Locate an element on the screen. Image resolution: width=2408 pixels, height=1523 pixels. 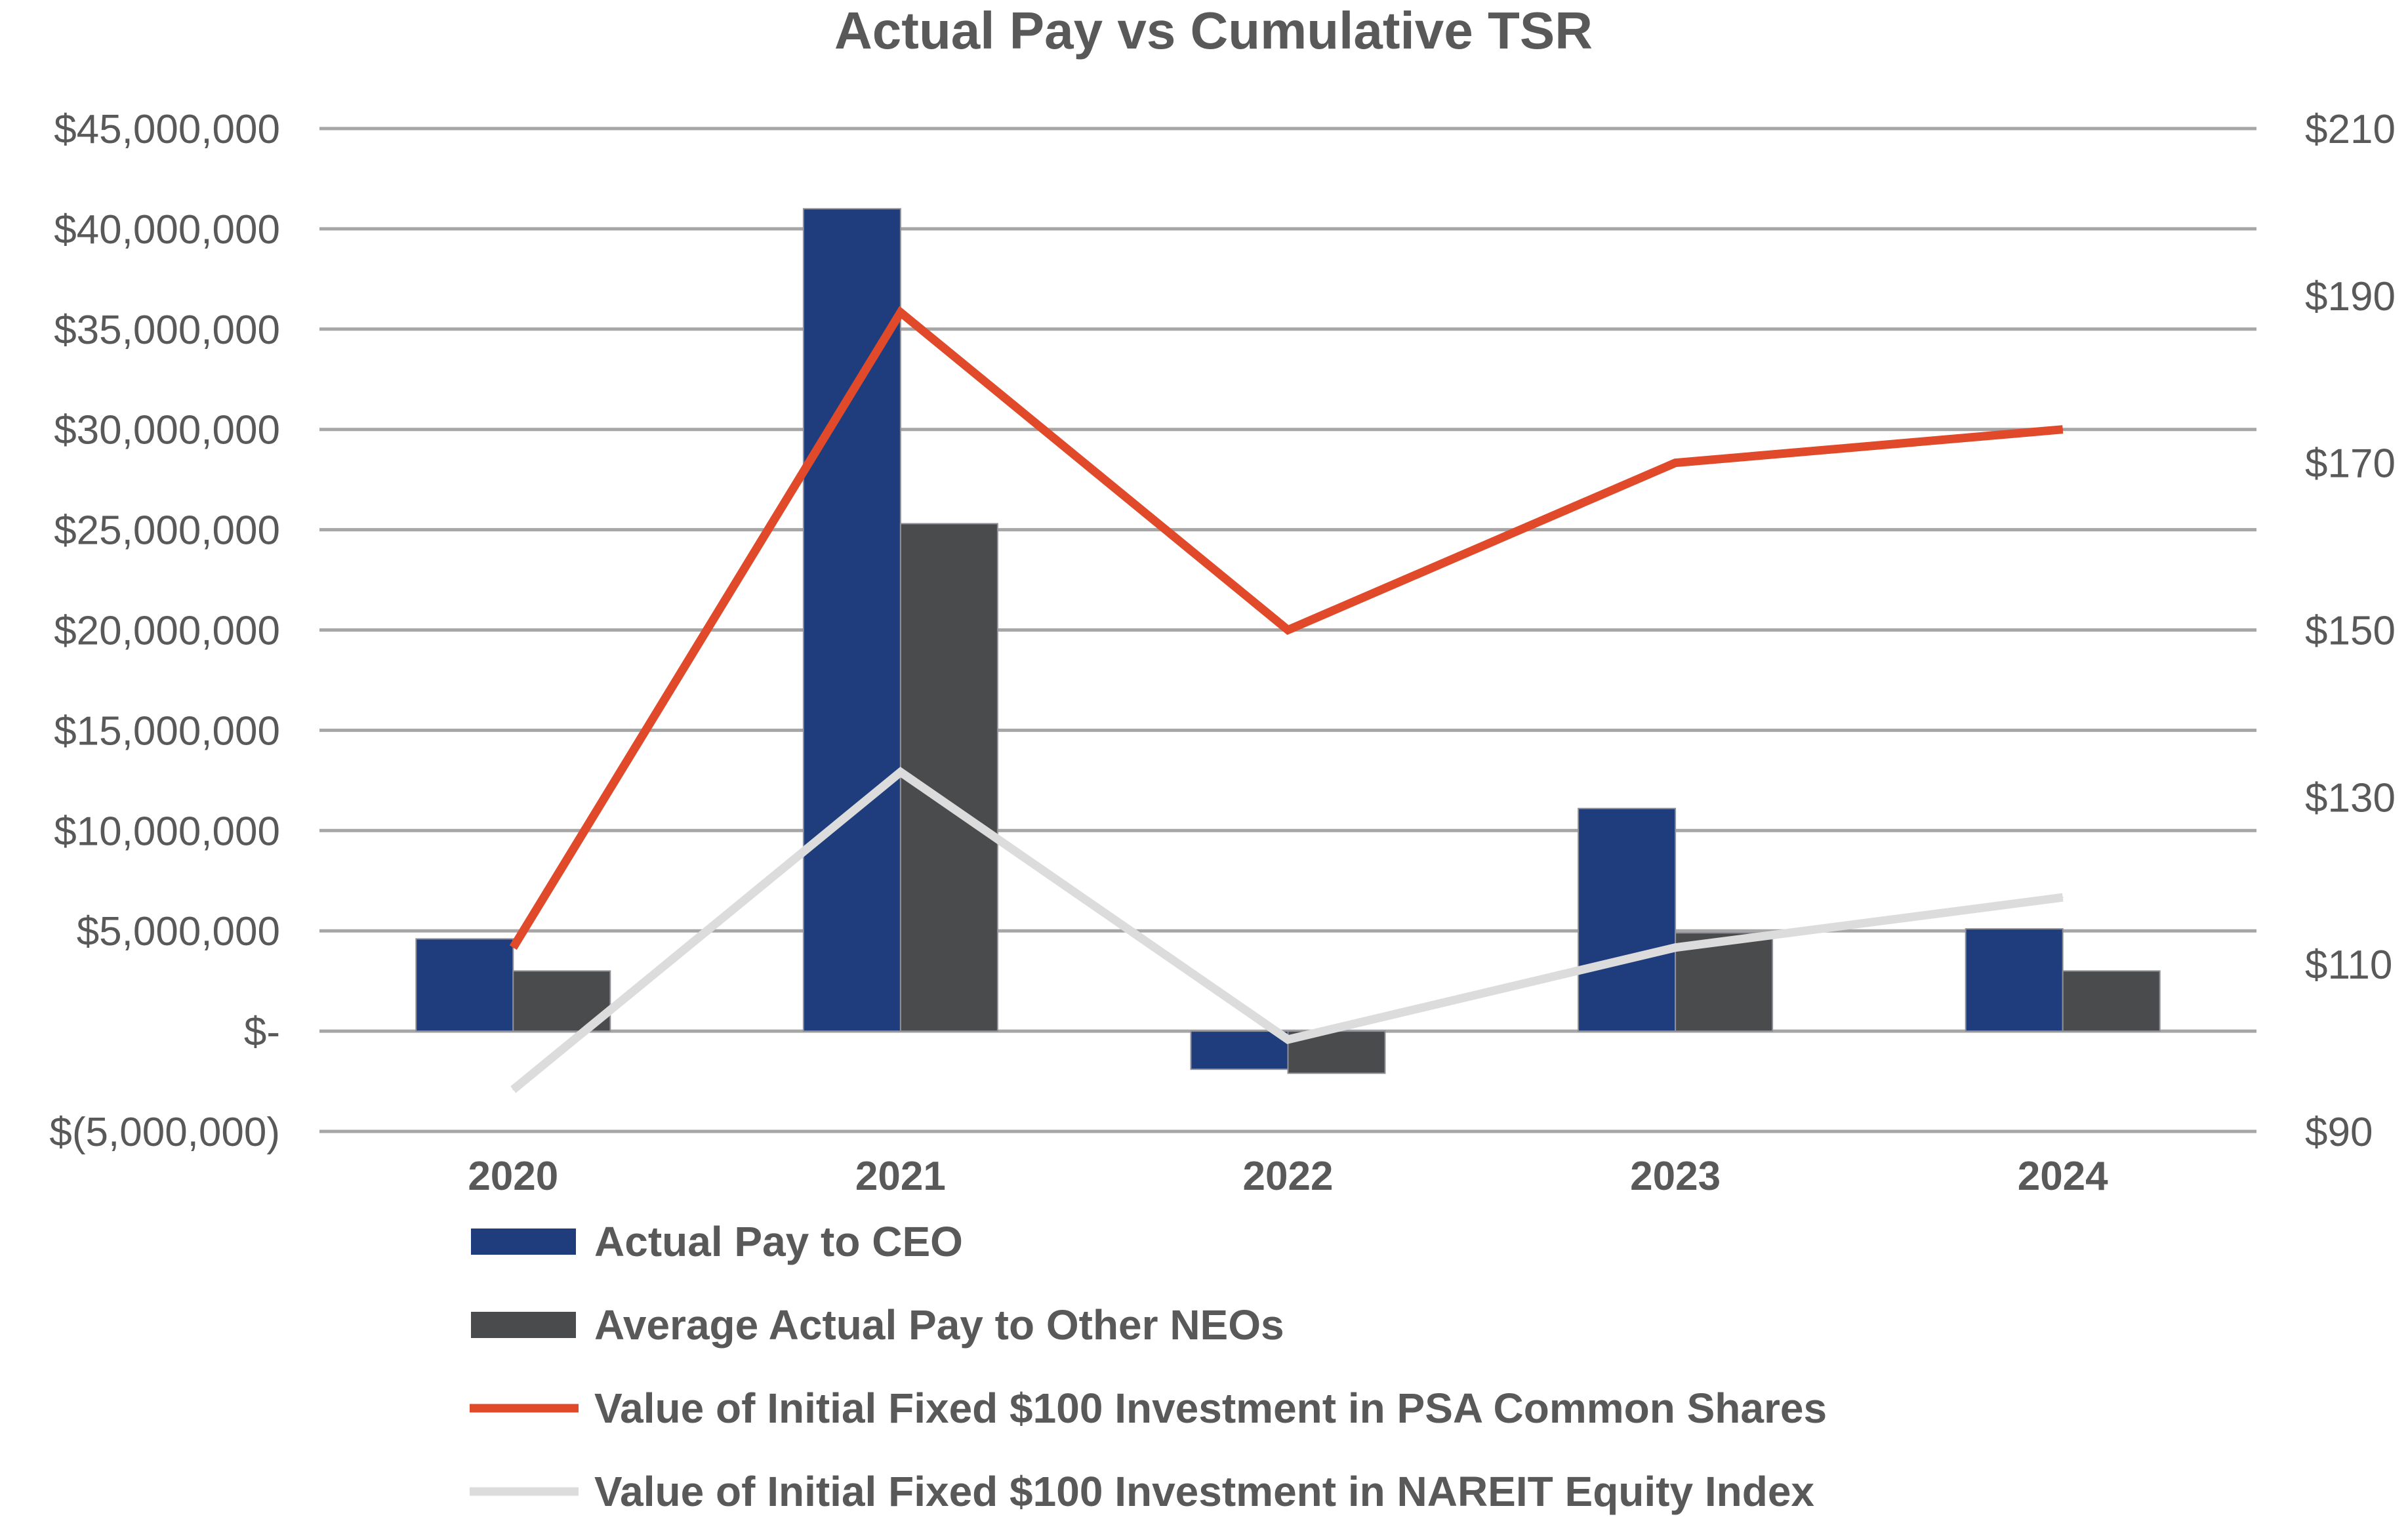
x-tick-label-2021: 2021 is located at coordinates (900, 1176).